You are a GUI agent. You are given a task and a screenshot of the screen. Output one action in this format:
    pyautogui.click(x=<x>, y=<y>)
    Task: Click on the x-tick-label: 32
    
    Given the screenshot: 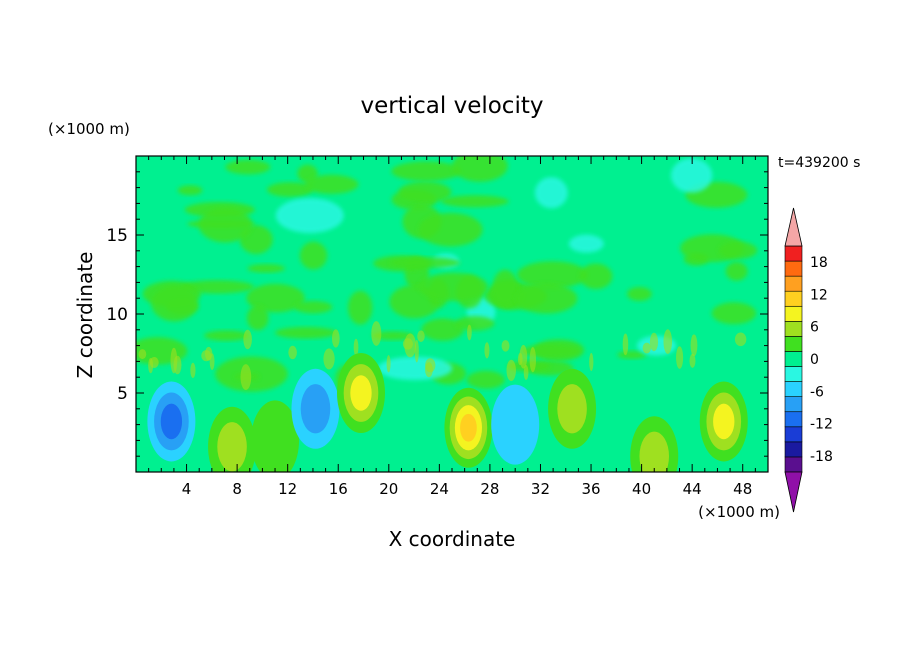 What is the action you would take?
    pyautogui.click(x=540, y=489)
    